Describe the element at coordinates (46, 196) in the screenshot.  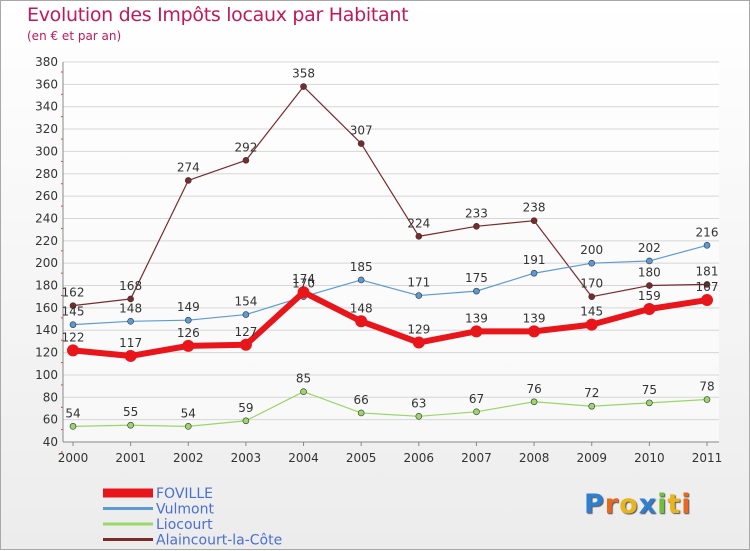
I see `y-tick-label: 260` at that location.